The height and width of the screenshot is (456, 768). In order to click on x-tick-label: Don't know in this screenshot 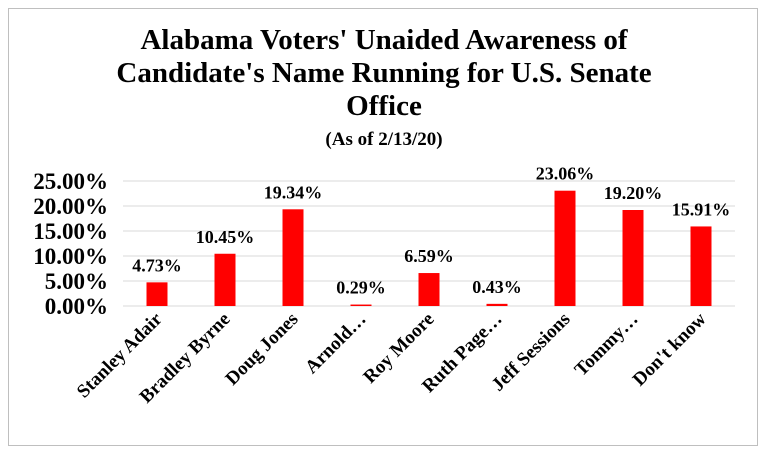, I will do `click(670, 349)`.